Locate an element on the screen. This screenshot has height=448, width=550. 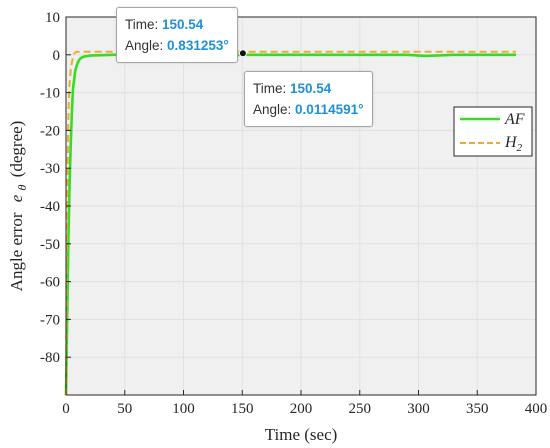
x-tick-label: 250 is located at coordinates (360, 409).